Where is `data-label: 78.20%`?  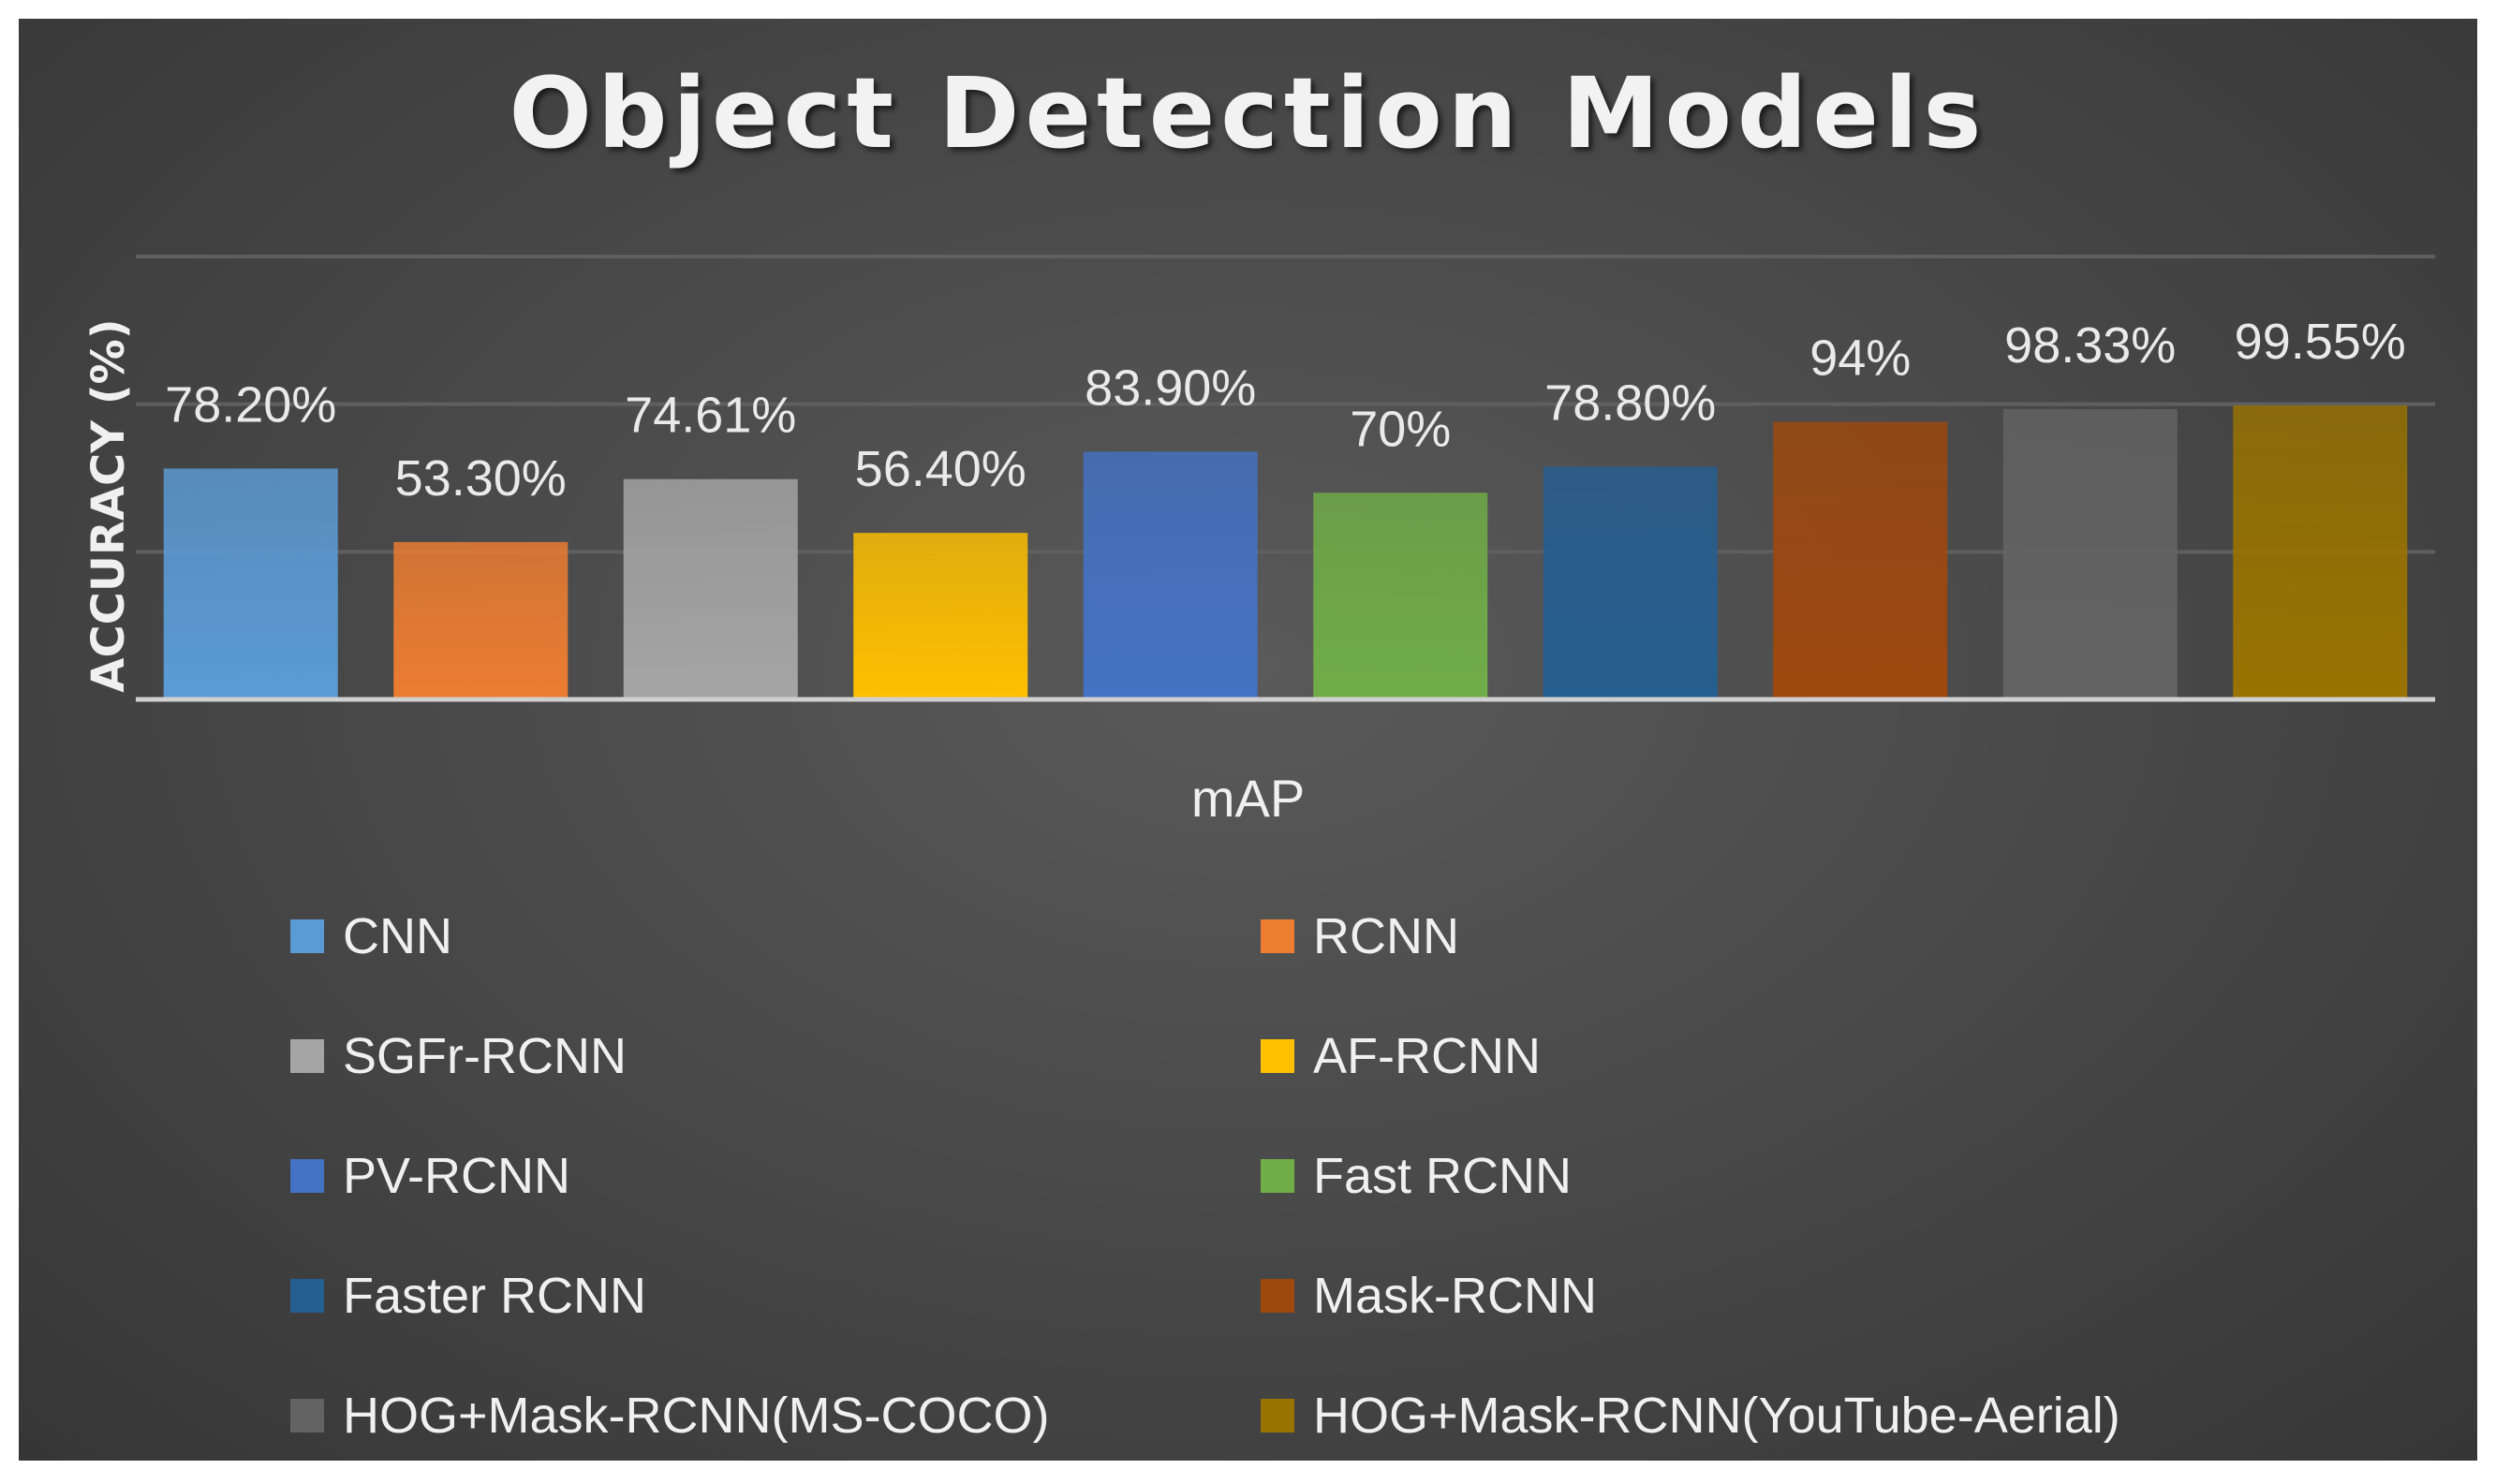 data-label: 78.20% is located at coordinates (251, 404).